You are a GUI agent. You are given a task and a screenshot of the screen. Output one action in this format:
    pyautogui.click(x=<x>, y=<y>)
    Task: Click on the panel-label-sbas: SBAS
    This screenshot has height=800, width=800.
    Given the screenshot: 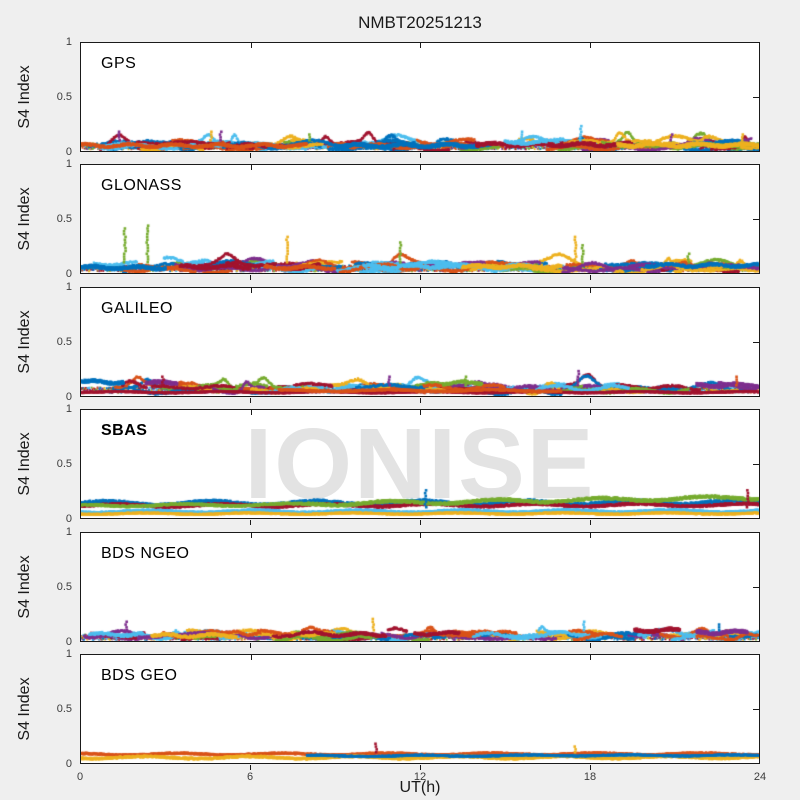 What is the action you would take?
    pyautogui.click(x=124, y=430)
    